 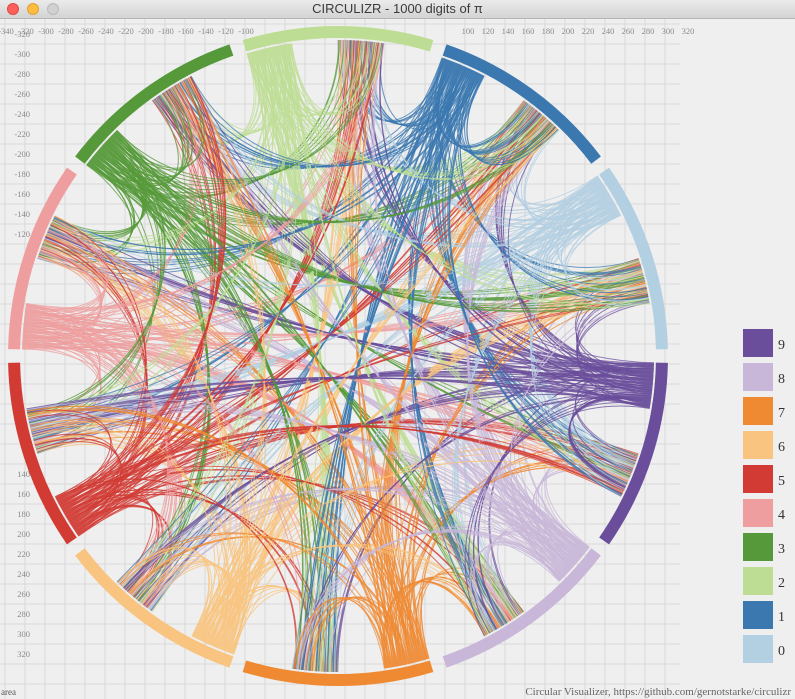 What do you see at coordinates (22, 154) in the screenshot?
I see `tick-label: -200` at bounding box center [22, 154].